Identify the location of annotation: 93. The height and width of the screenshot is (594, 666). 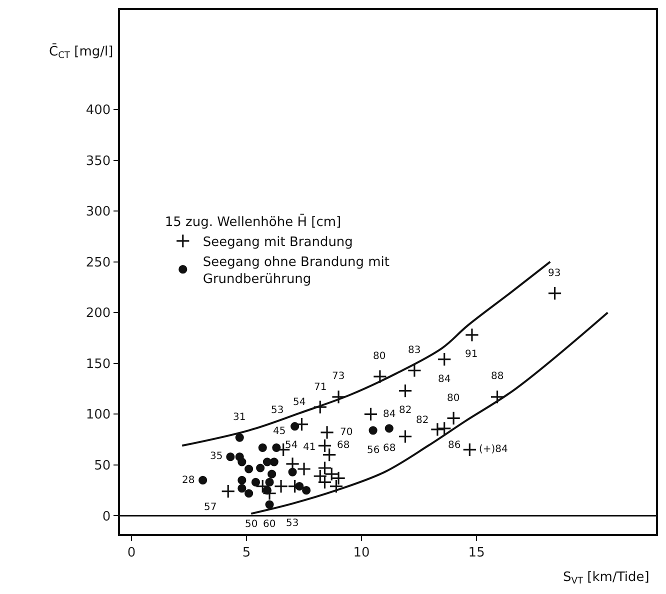
(554, 273).